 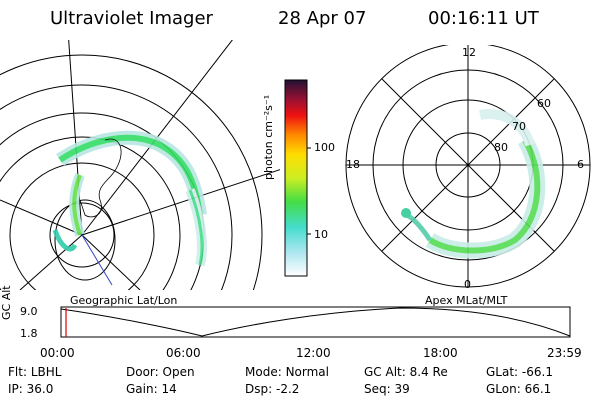 I want to click on status-seq: Seq: 39, so click(x=387, y=389).